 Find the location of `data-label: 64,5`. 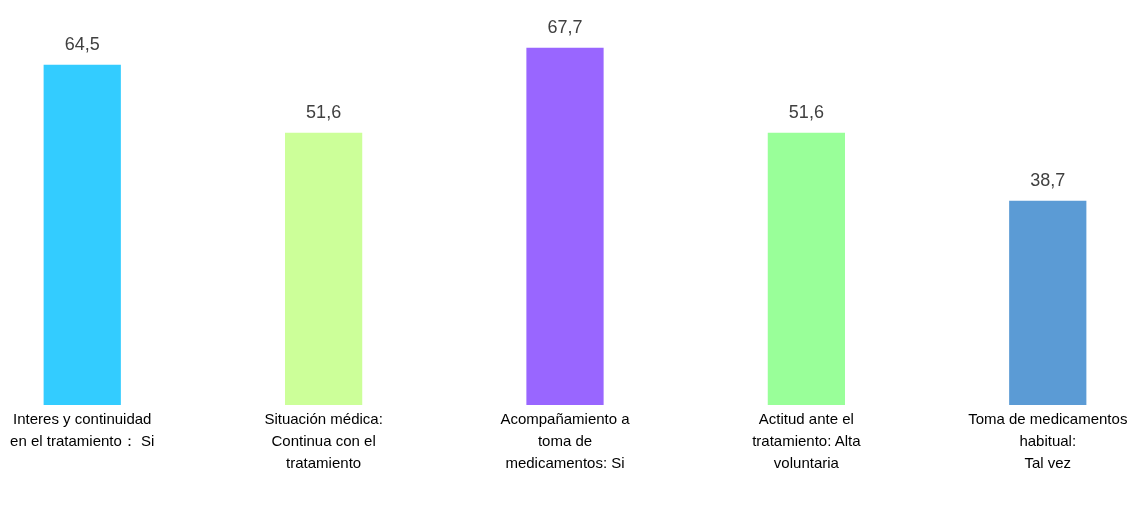

data-label: 64,5 is located at coordinates (82, 43).